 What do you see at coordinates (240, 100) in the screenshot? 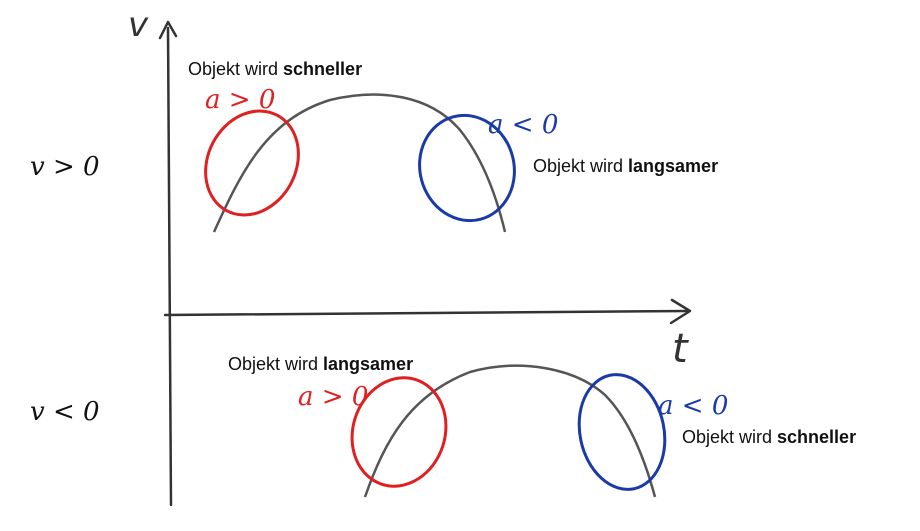
I see `upper-left-accel: a > 0` at bounding box center [240, 100].